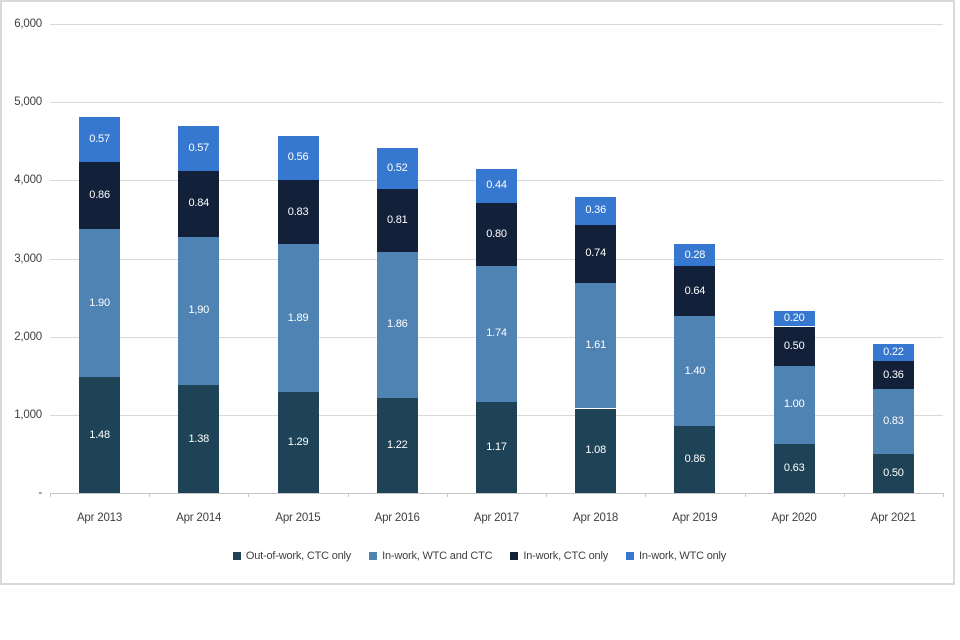  I want to click on x-axis-category-label: Apr 2015, so click(298, 518).